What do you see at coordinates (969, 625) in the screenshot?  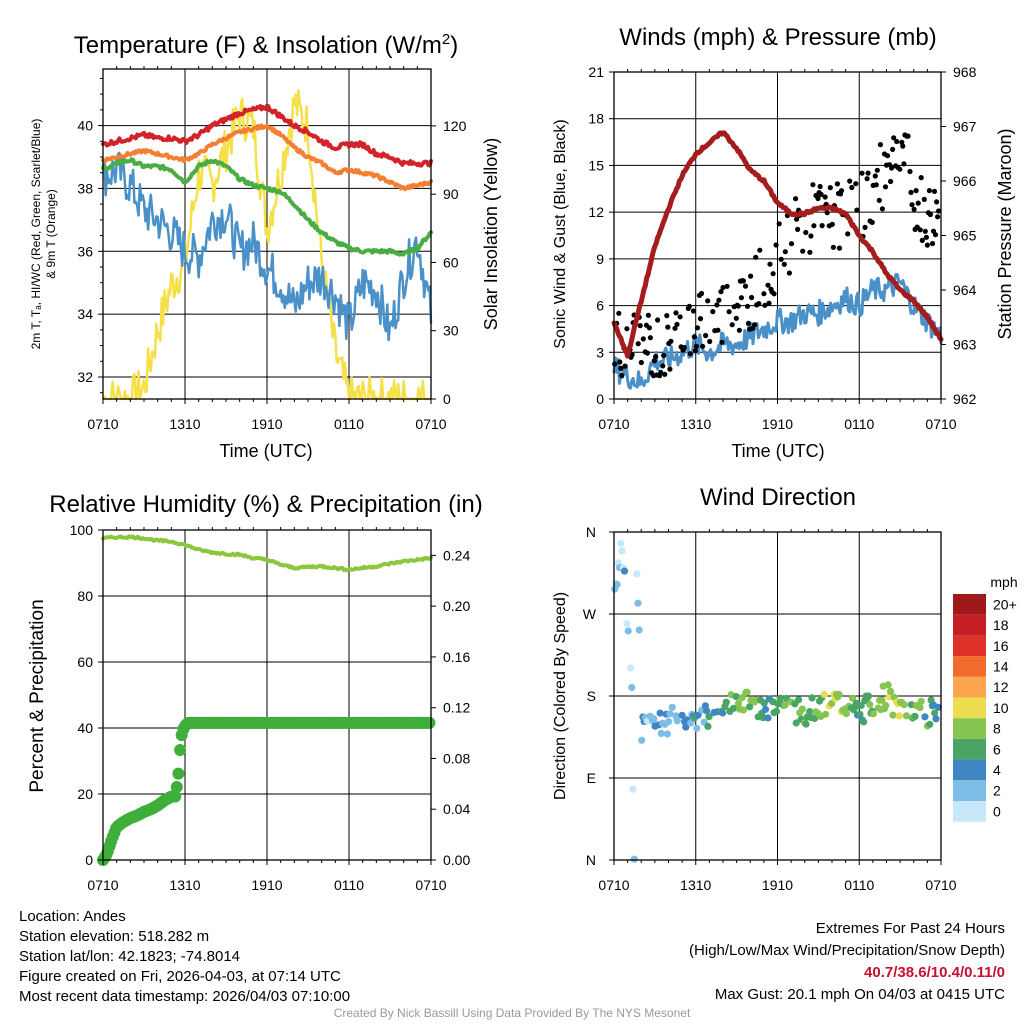 I see `colorbar-swatch` at bounding box center [969, 625].